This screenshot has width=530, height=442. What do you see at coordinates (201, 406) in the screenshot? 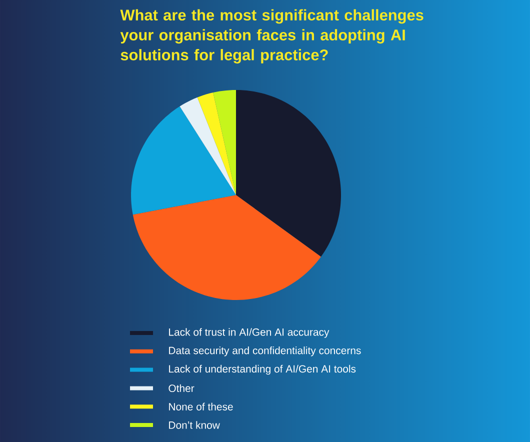
I see `legend-label: None of these` at bounding box center [201, 406].